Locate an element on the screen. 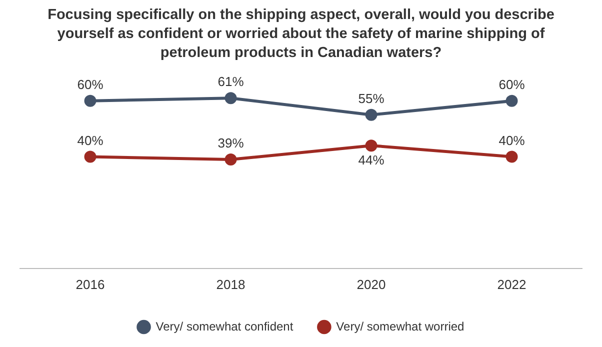 The height and width of the screenshot is (347, 602). legend-label: Very/ somewhat worried is located at coordinates (400, 326).